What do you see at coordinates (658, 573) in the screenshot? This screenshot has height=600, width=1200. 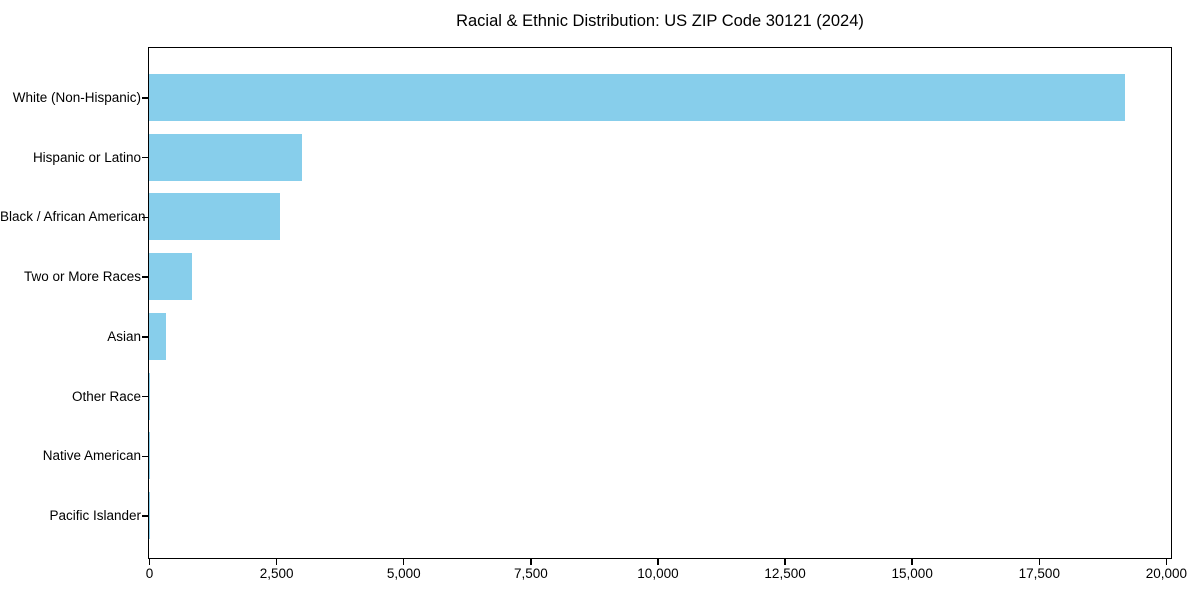 I see `x-tick-label: 10,000` at bounding box center [658, 573].